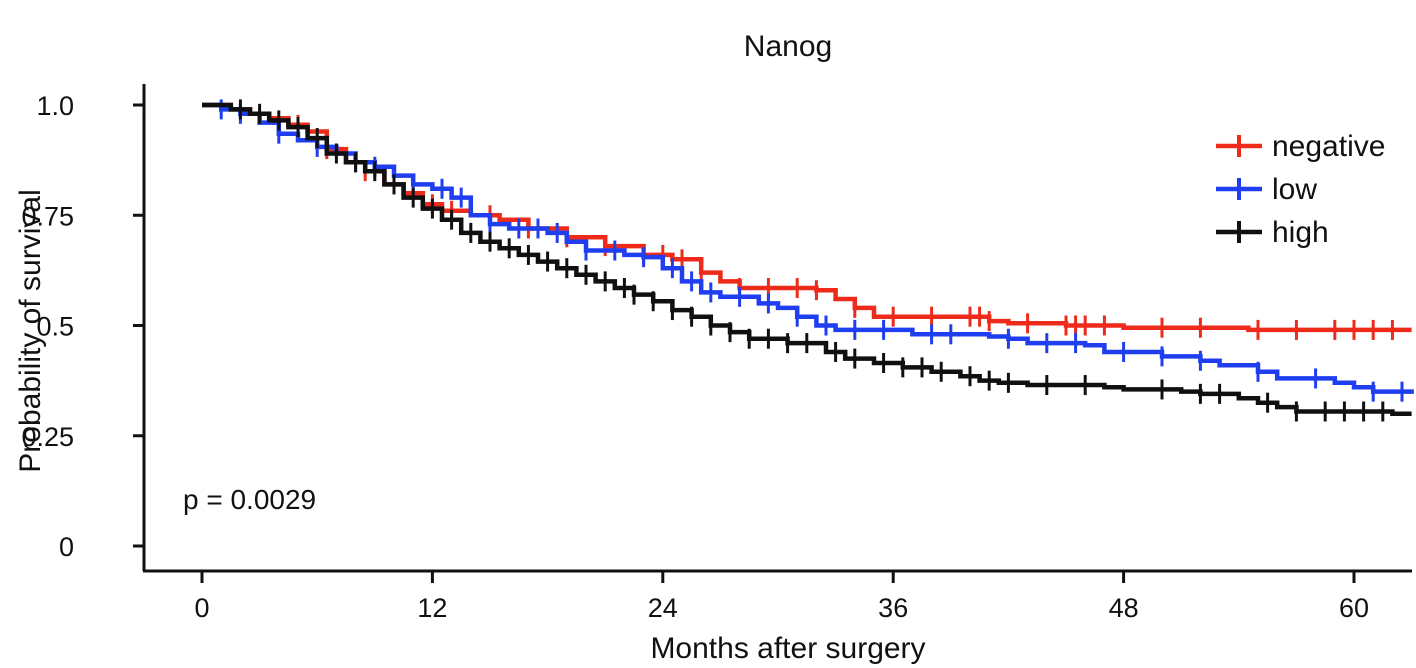 The width and height of the screenshot is (1416, 668). What do you see at coordinates (1354, 608) in the screenshot?
I see `x-tick-label: 60` at bounding box center [1354, 608].